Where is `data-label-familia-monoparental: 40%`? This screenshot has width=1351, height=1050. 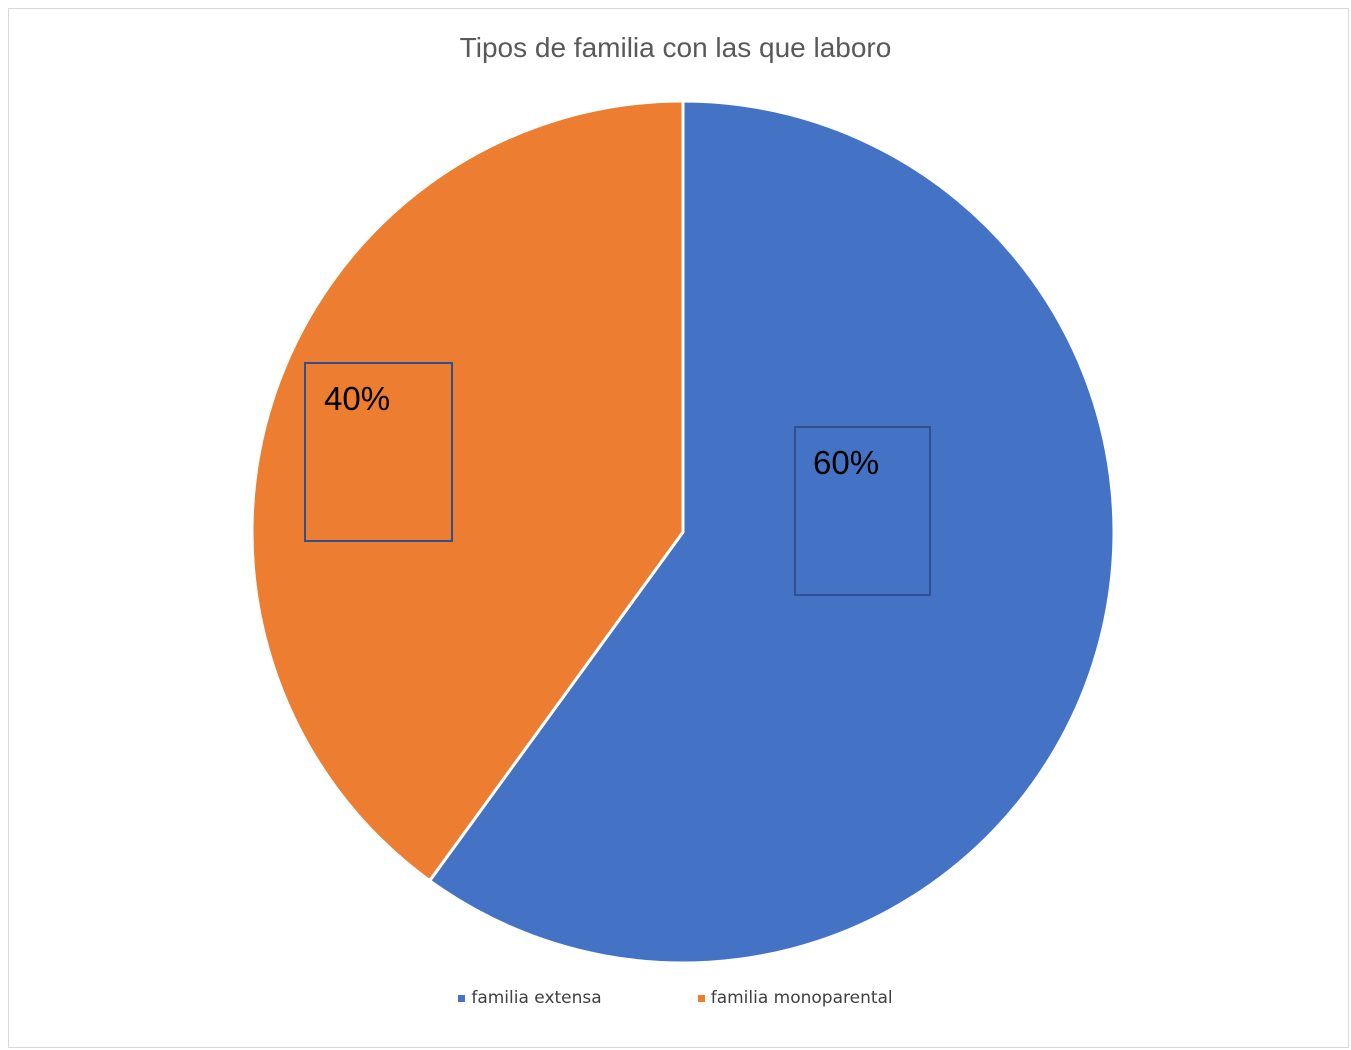 data-label-familia-monoparental: 40% is located at coordinates (357, 398).